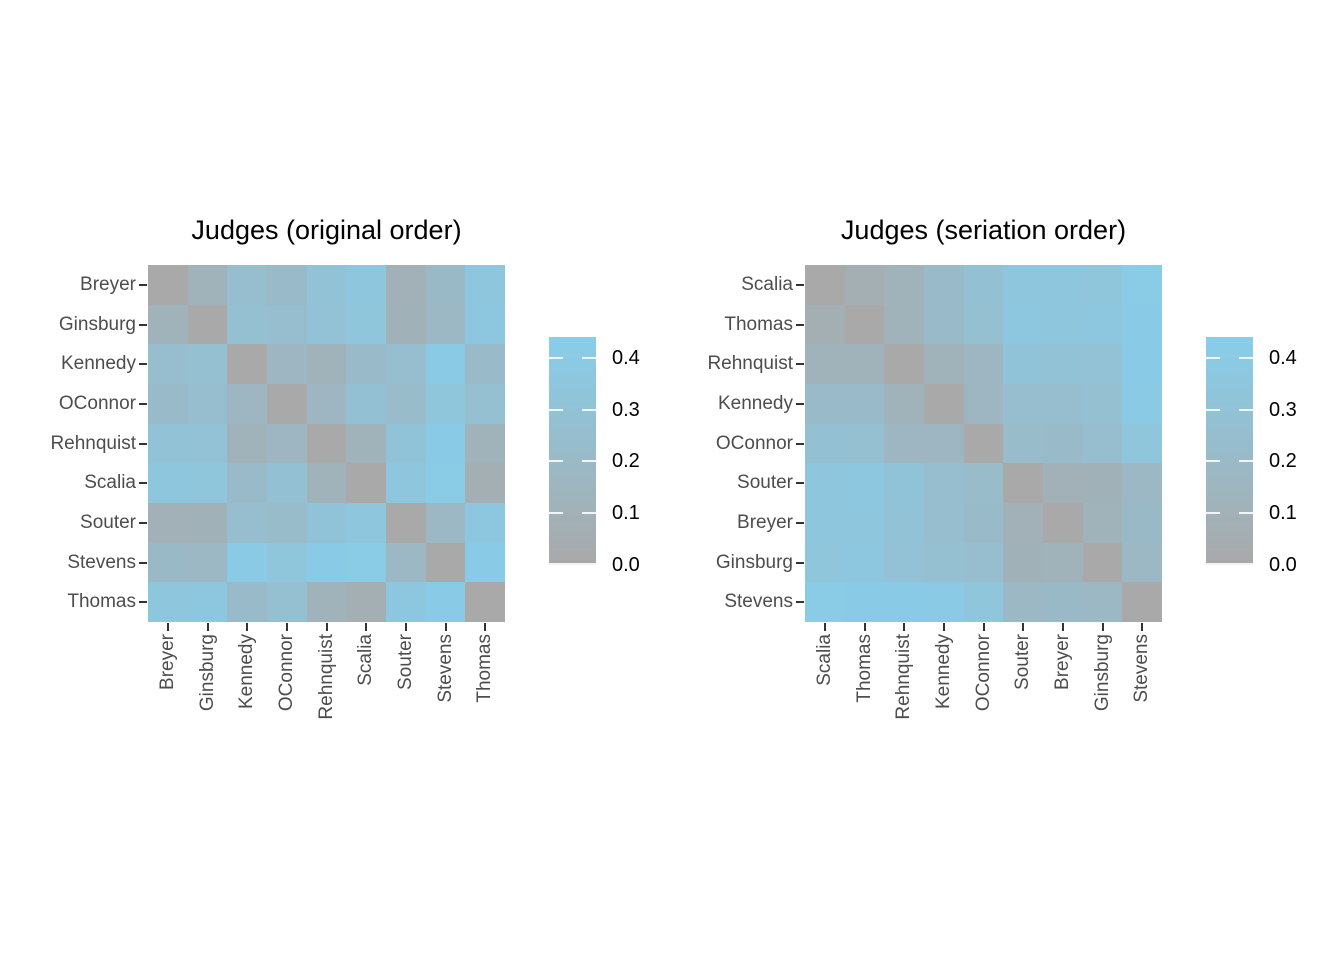 This screenshot has height=960, width=1344. What do you see at coordinates (983, 230) in the screenshot?
I see `chart-title: Judges (seriation order)` at bounding box center [983, 230].